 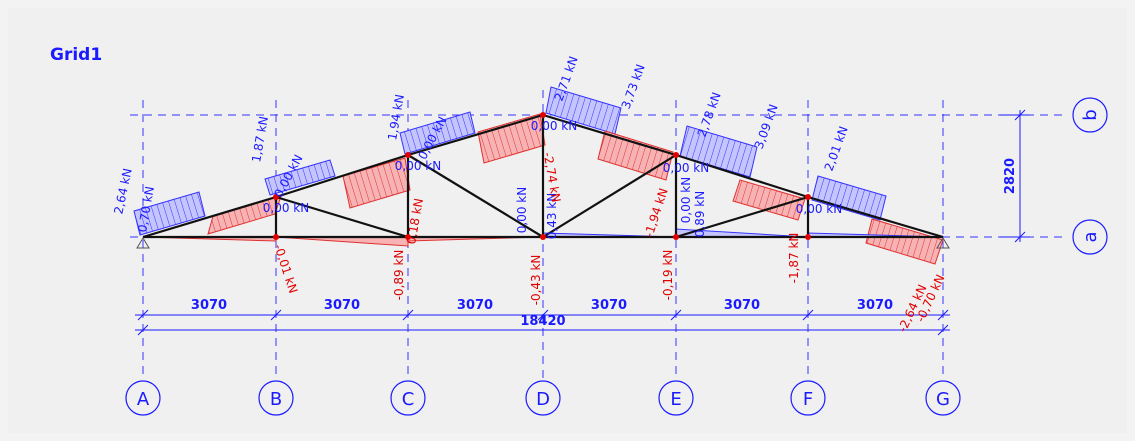 I want to click on nodes, so click(x=542, y=176).